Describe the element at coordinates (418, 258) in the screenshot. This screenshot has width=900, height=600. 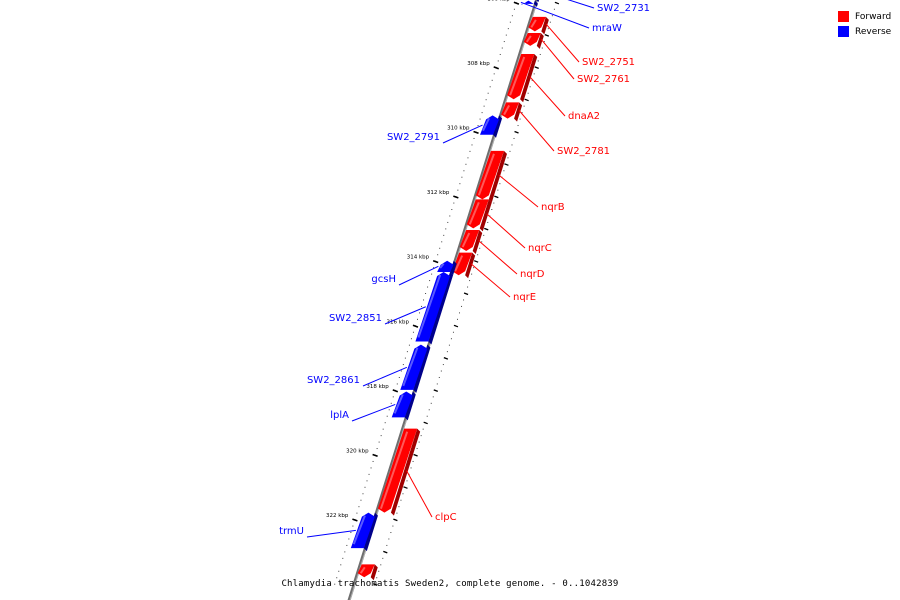
I see `tick-label: 314 kbp` at that location.